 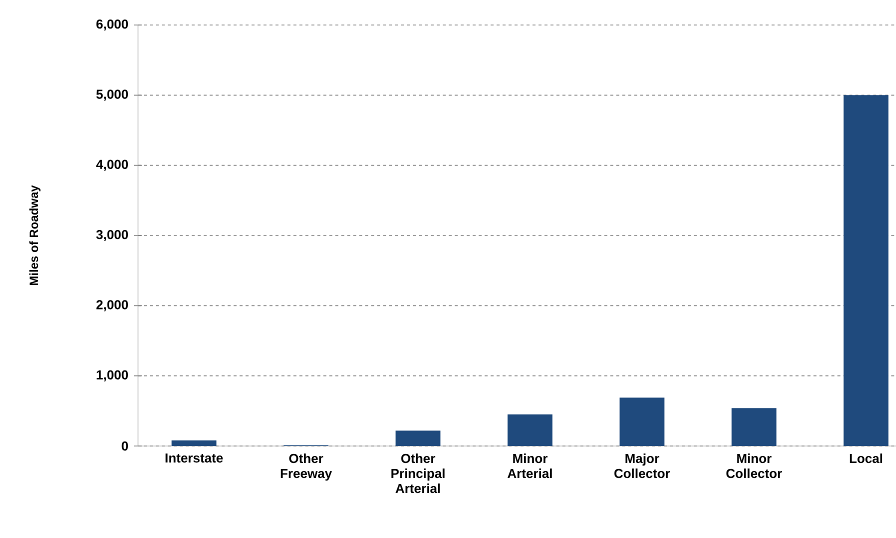 I want to click on x-tick-label: Local, so click(x=866, y=459).